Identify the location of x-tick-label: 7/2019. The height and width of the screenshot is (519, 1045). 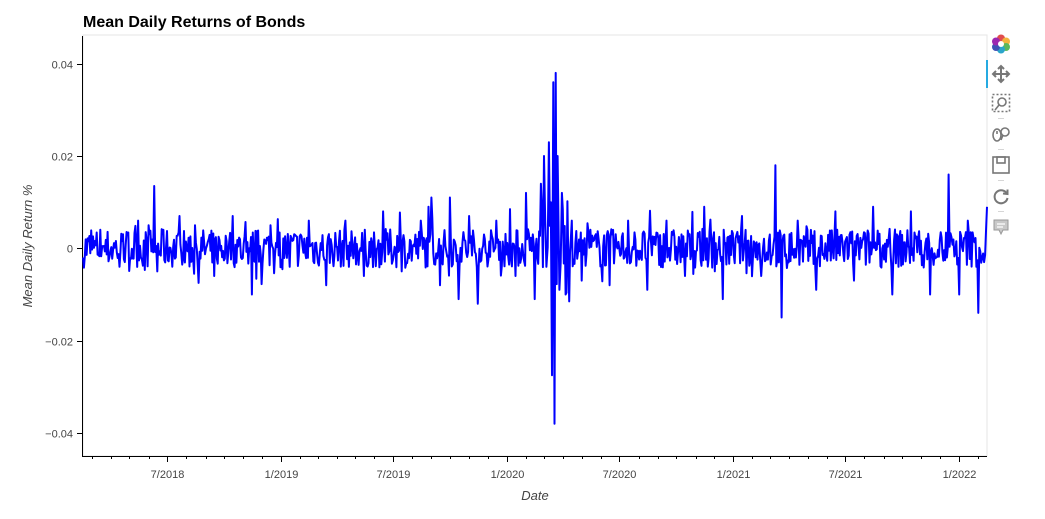
(394, 475).